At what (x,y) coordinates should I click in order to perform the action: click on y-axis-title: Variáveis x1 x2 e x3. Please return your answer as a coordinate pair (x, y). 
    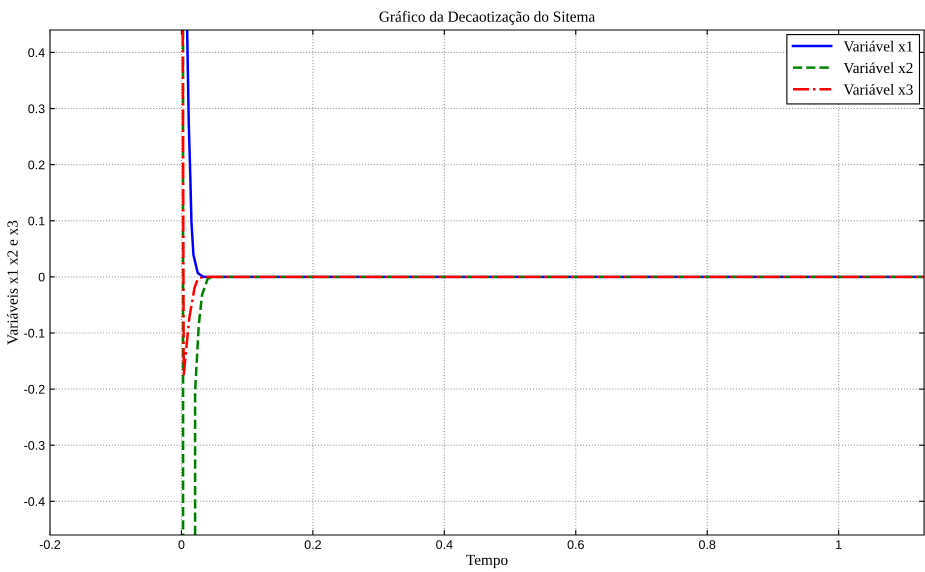
    Looking at the image, I should click on (12, 282).